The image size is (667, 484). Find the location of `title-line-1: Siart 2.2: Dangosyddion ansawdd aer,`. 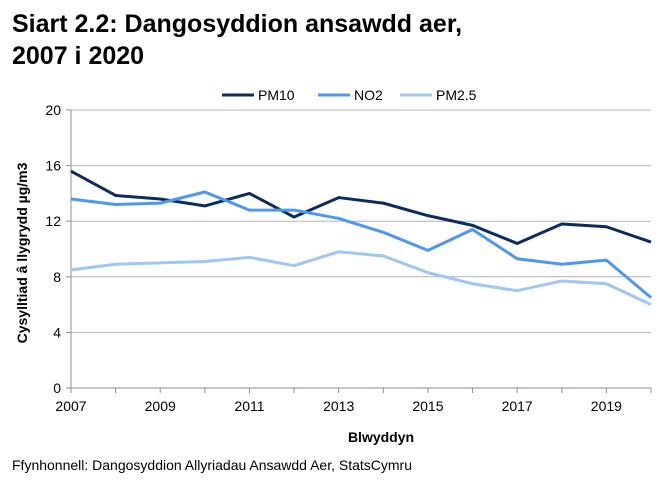

title-line-1: Siart 2.2: Dangosyddion ansawdd aer, is located at coordinates (237, 24).